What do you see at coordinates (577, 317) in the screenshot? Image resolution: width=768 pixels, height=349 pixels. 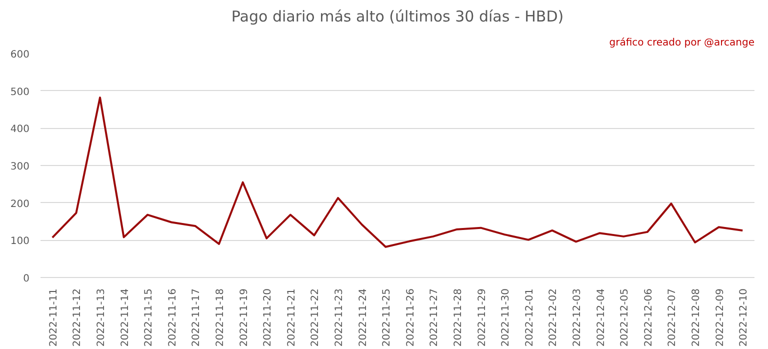 I see `x-tick-label: 2022-12-03` at bounding box center [577, 317].